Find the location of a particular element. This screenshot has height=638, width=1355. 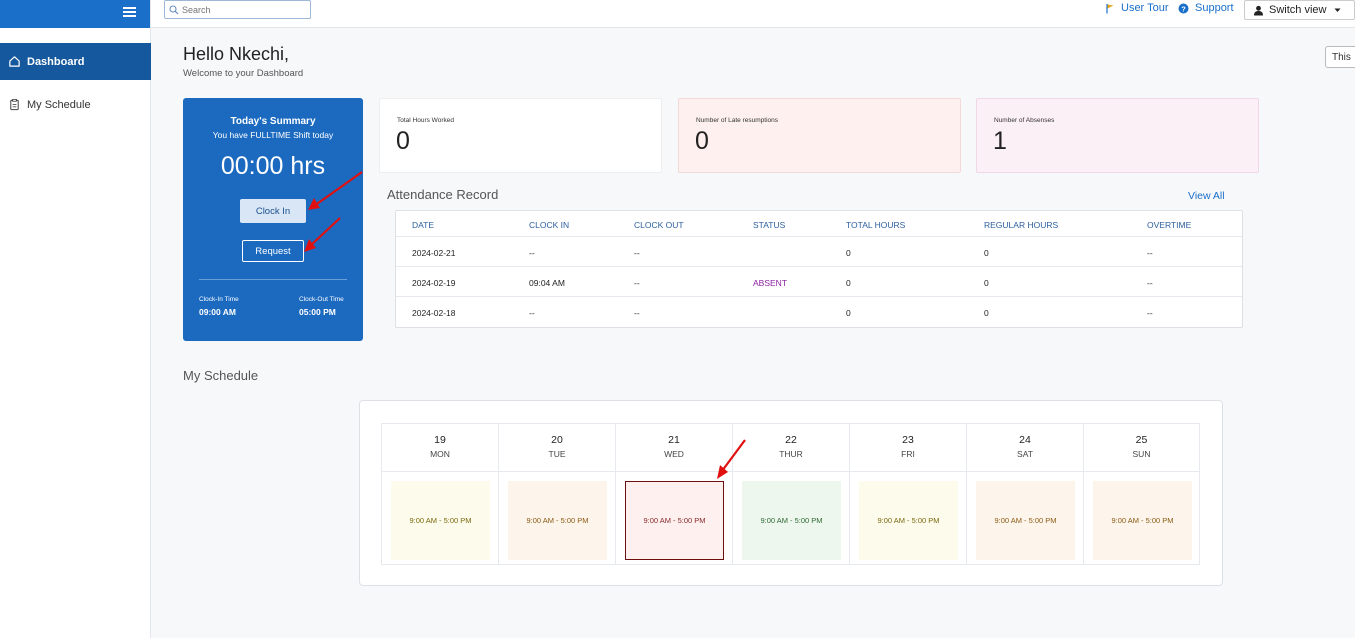

view-all-link: View All is located at coordinates (1206, 196).